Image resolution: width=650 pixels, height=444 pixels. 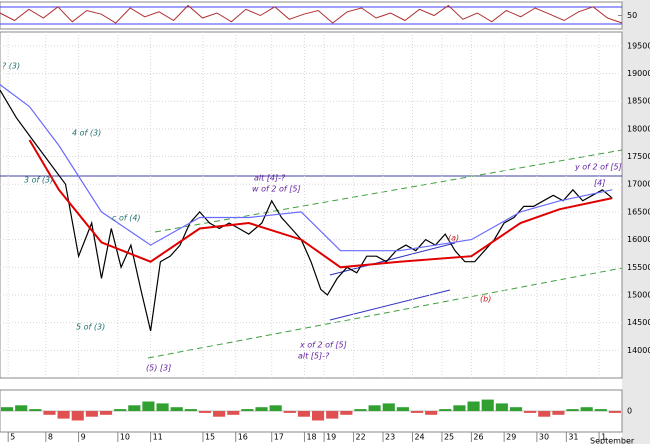 What do you see at coordinates (388, 191) in the screenshot?
I see `channel-line` at bounding box center [388, 191].